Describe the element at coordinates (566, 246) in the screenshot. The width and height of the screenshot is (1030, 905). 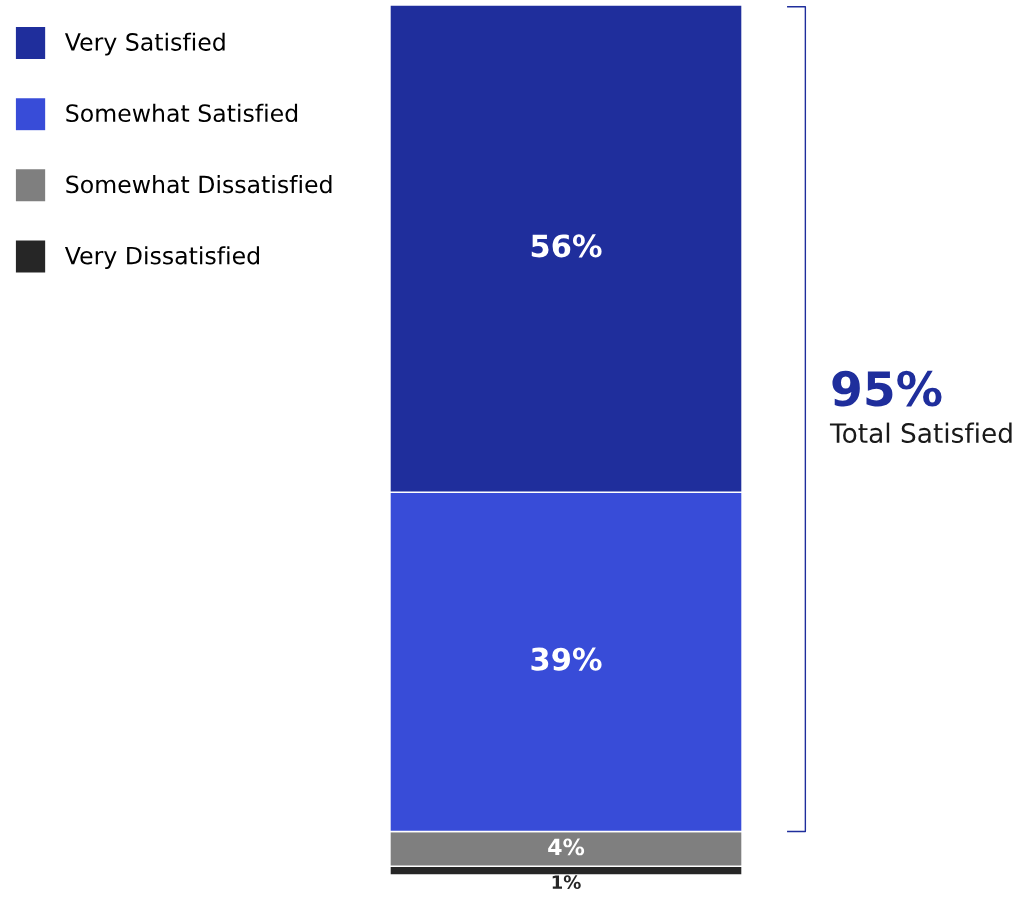
I see `data-label: 56%` at that location.